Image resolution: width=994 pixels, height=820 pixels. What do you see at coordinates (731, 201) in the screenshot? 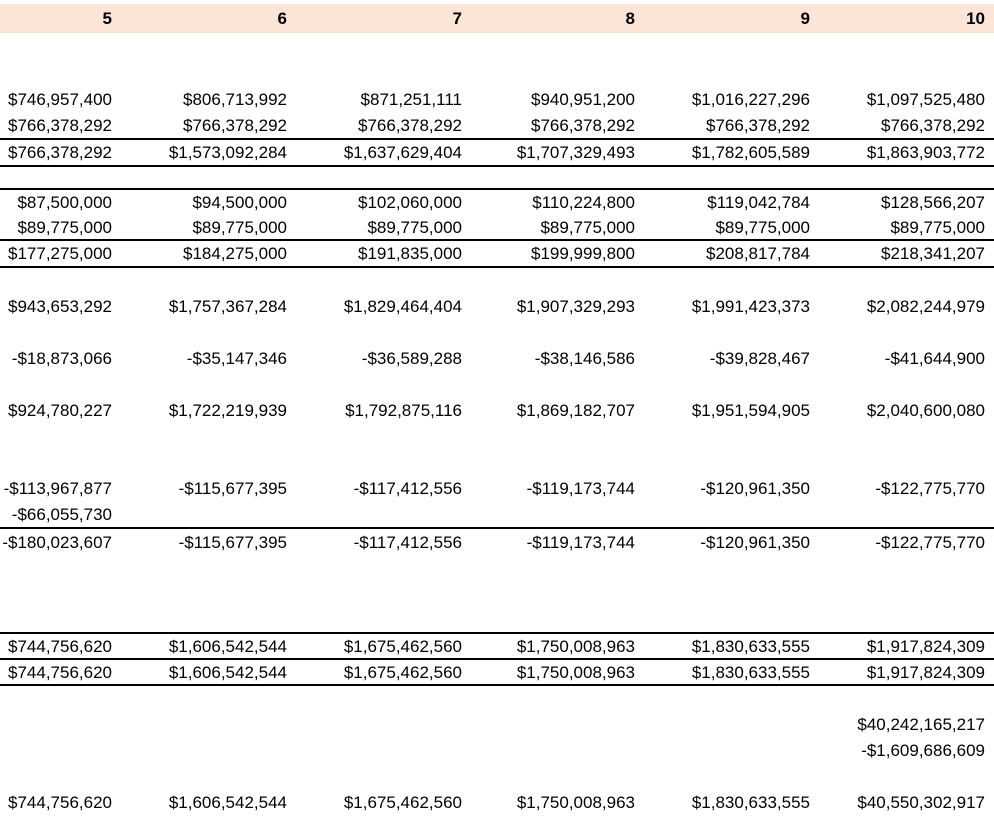
I see `cell: $119,042,784` at bounding box center [731, 201].